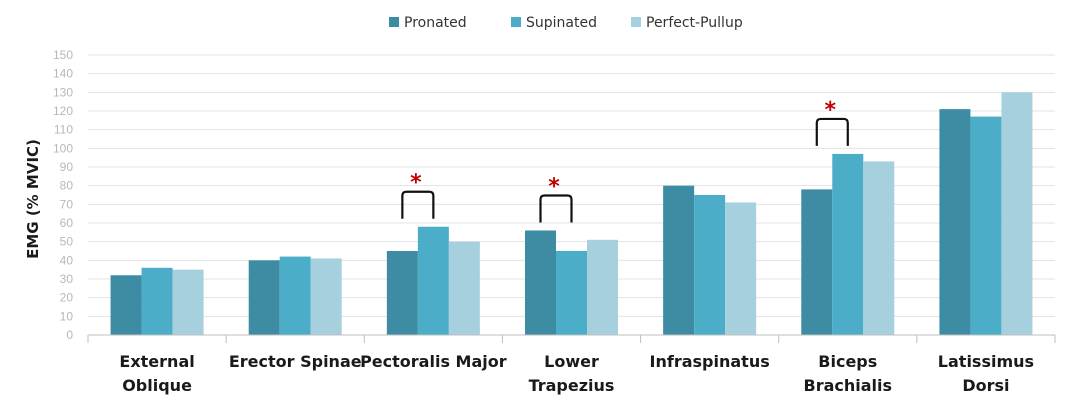  Describe the element at coordinates (63, 111) in the screenshot. I see `y-tick-label: 120` at that location.